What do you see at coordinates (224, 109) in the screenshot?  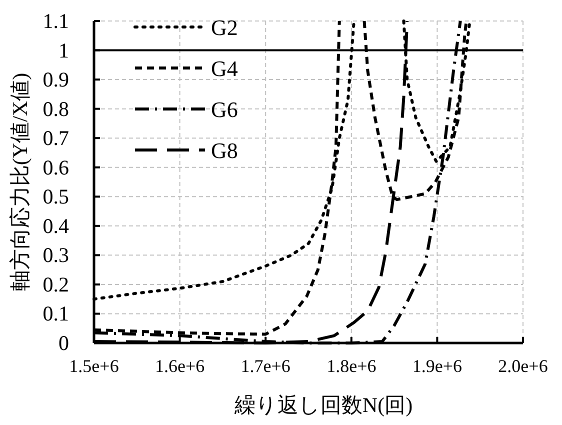 I see `legend-label: G6` at bounding box center [224, 109].